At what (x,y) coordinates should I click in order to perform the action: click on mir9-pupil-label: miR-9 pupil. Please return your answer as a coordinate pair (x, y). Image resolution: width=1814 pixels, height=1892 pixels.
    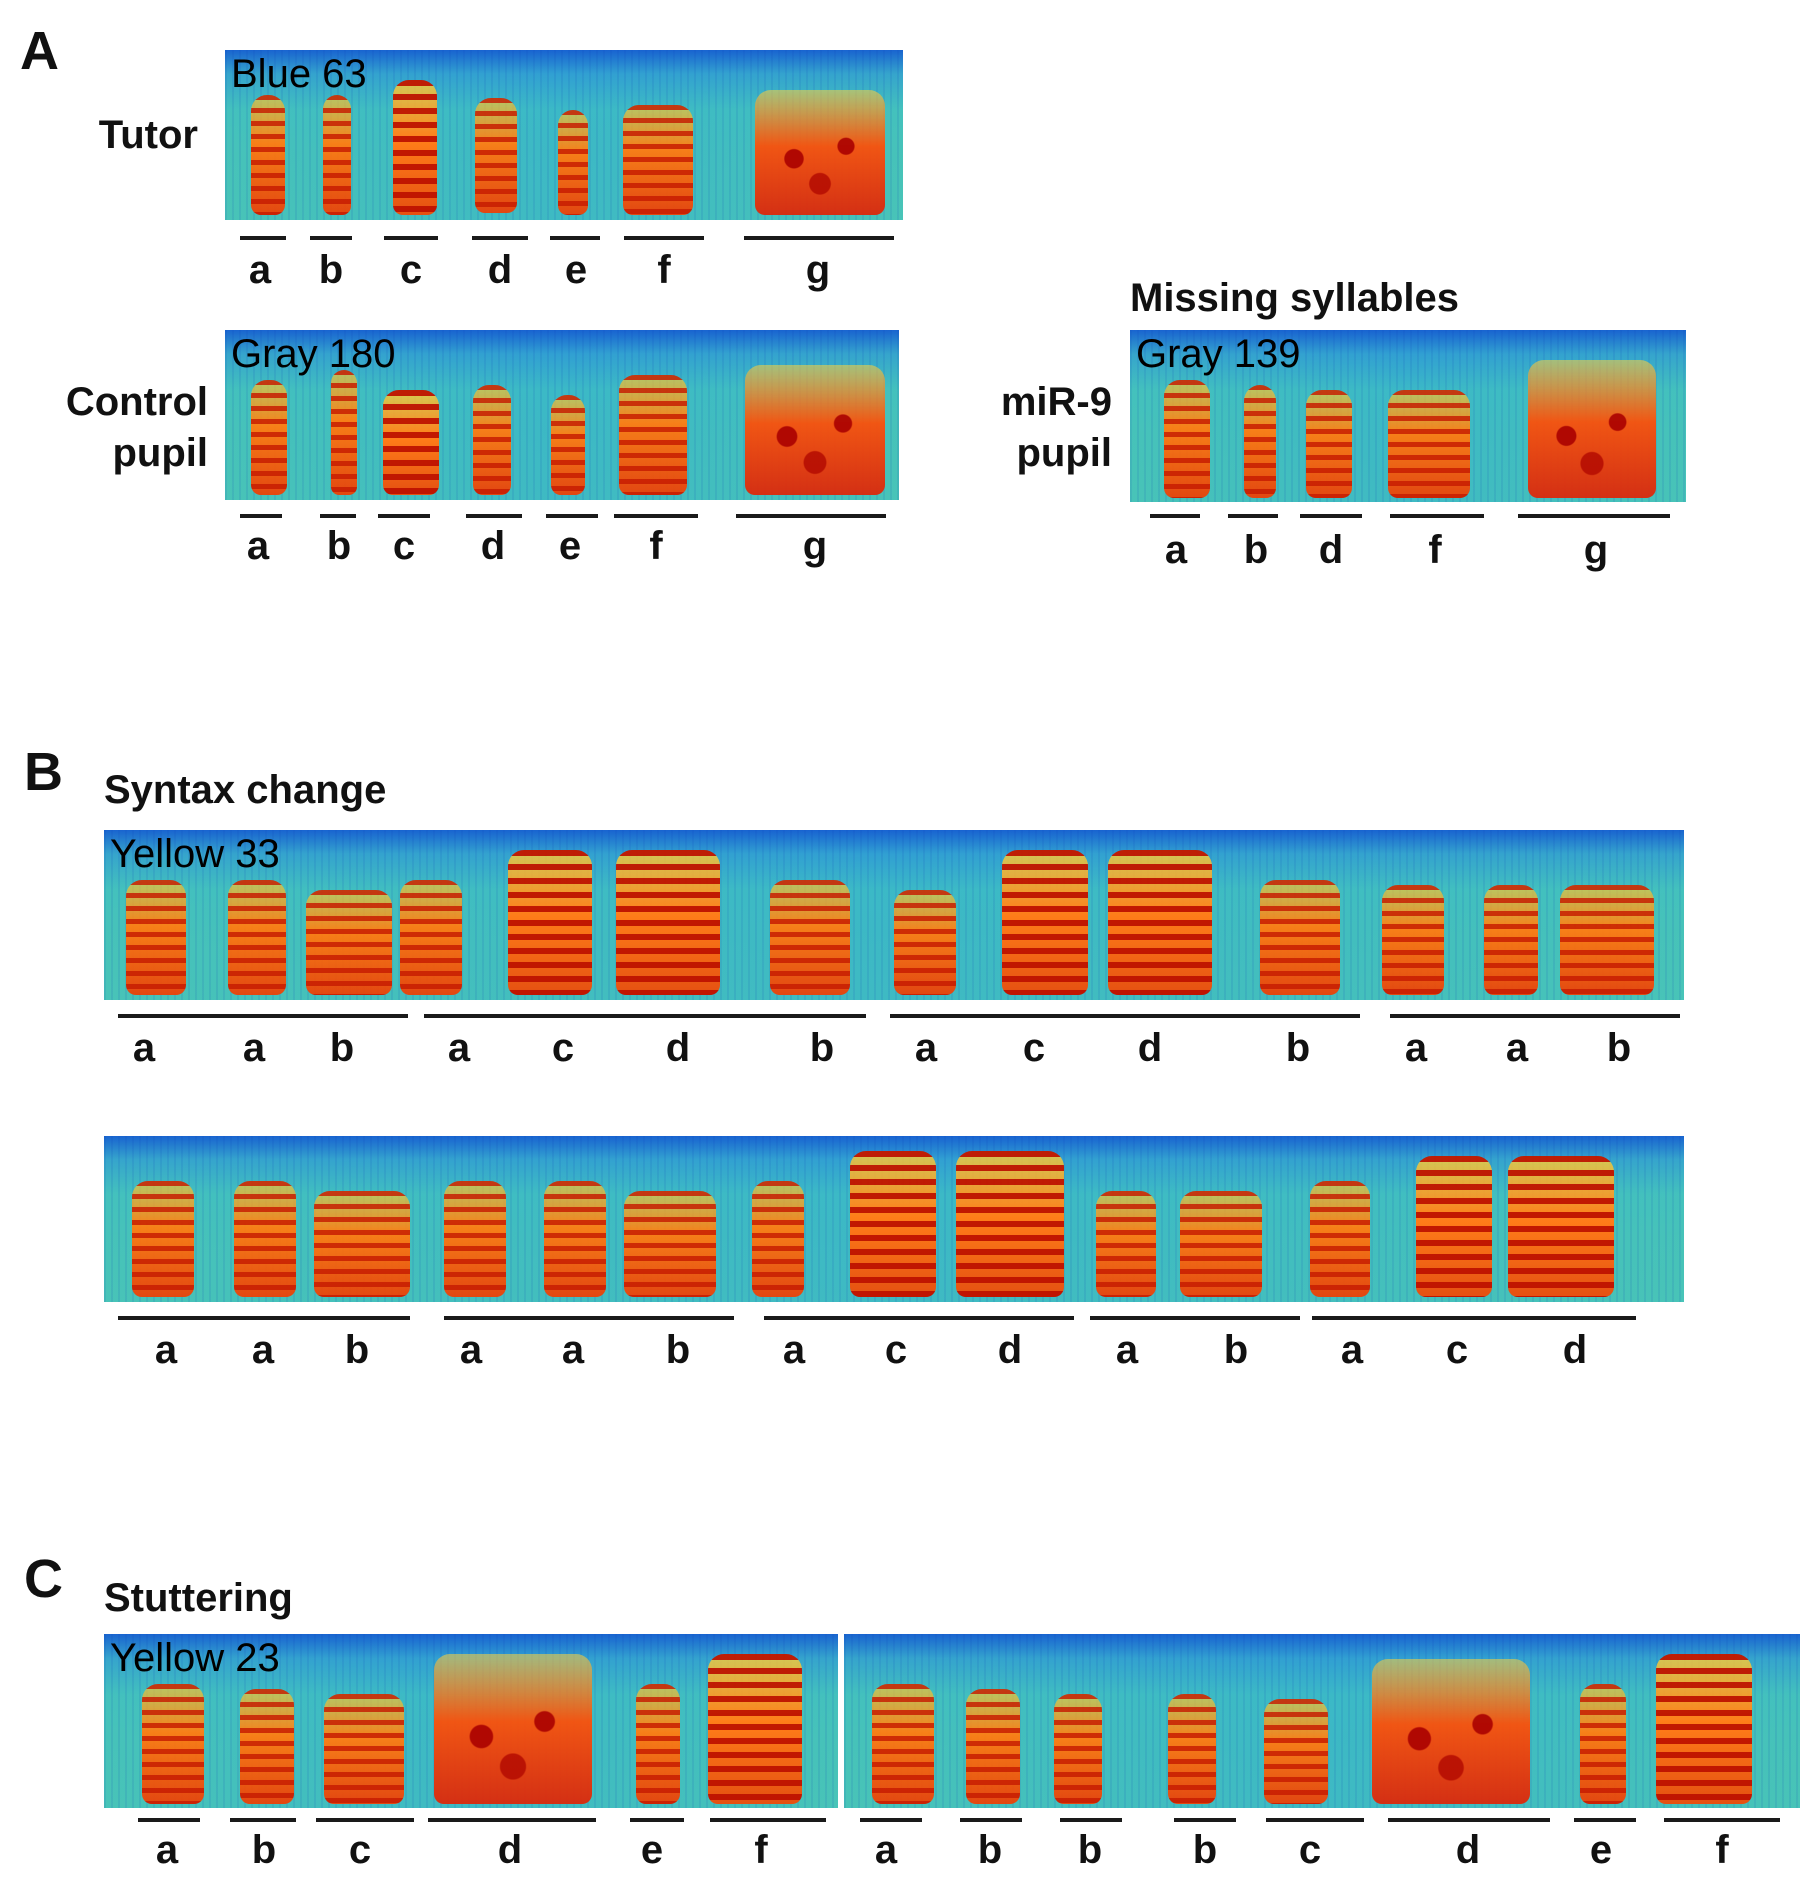
    Looking at the image, I should click on (1056, 428).